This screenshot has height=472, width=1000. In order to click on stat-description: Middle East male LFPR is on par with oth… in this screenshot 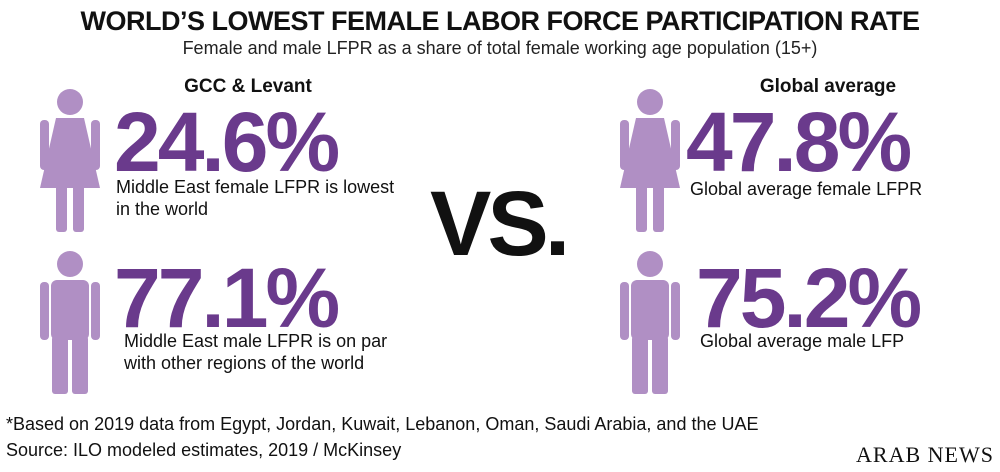, I will do `click(256, 352)`.